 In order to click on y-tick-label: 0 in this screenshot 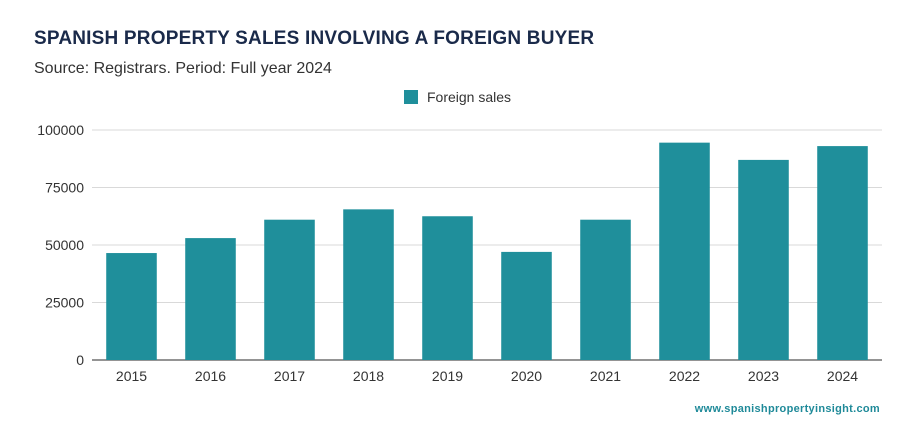, I will do `click(80, 360)`.